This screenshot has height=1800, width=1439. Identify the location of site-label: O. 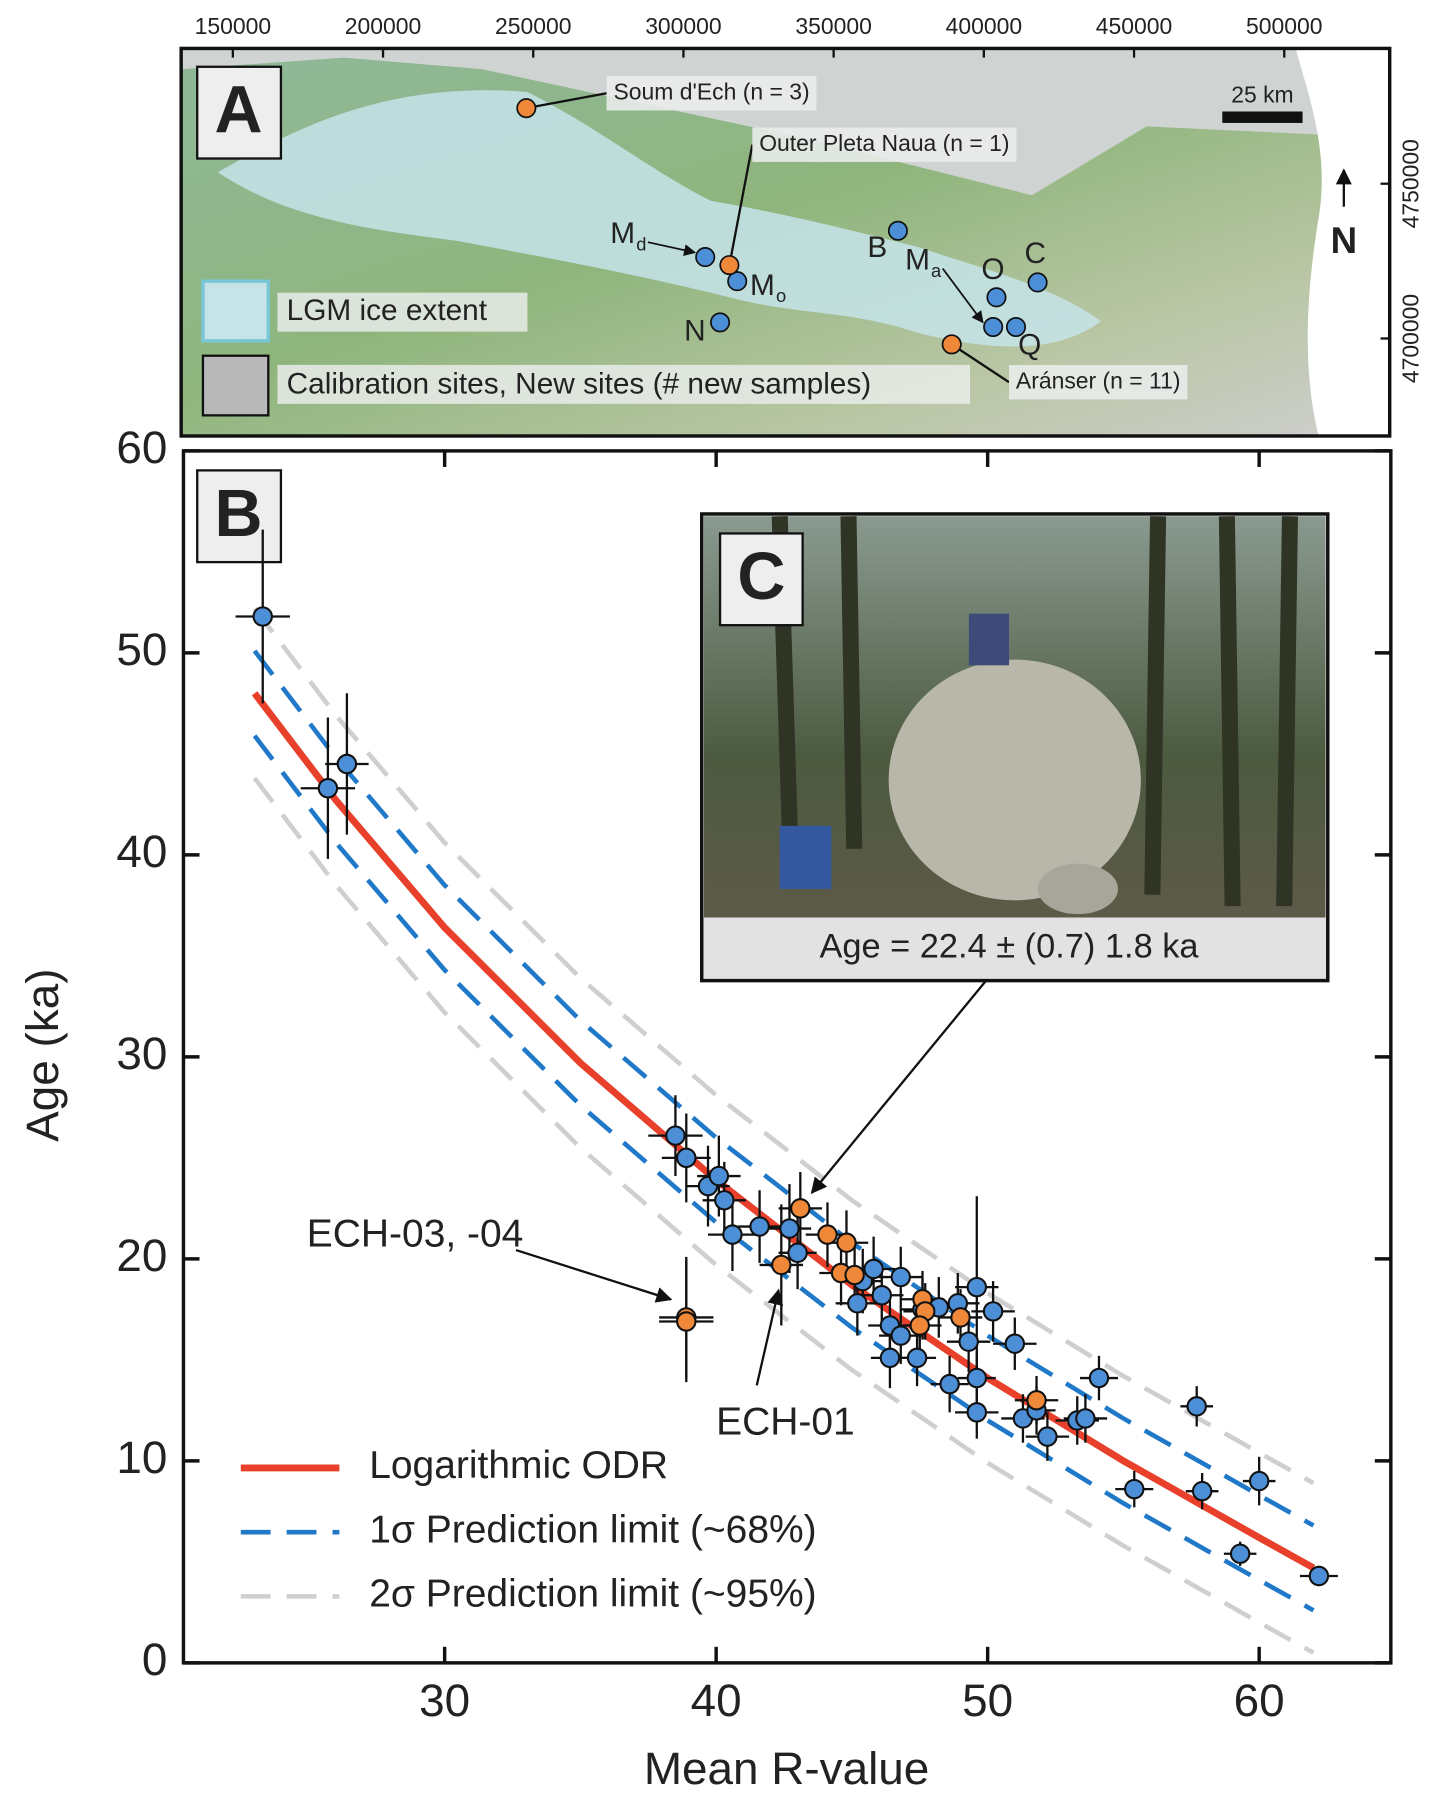
(992, 269).